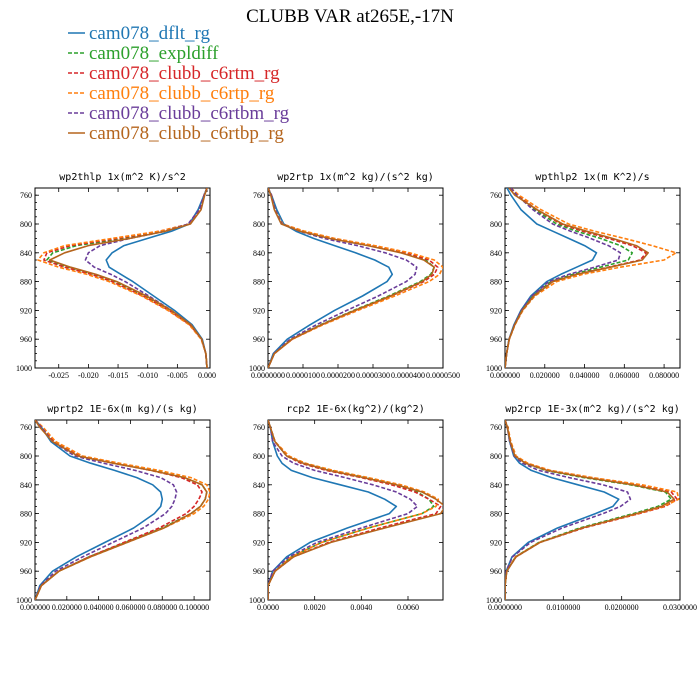  I want to click on legend-label: cam078_expldiff, so click(154, 53).